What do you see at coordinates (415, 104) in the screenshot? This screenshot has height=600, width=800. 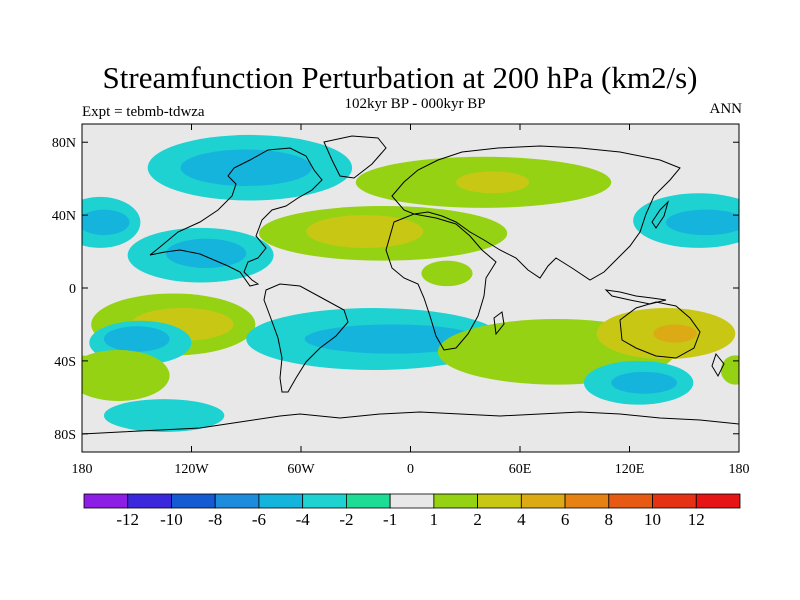 I see `chart-subtitle: 102kyr BP - 000kyr BP` at bounding box center [415, 104].